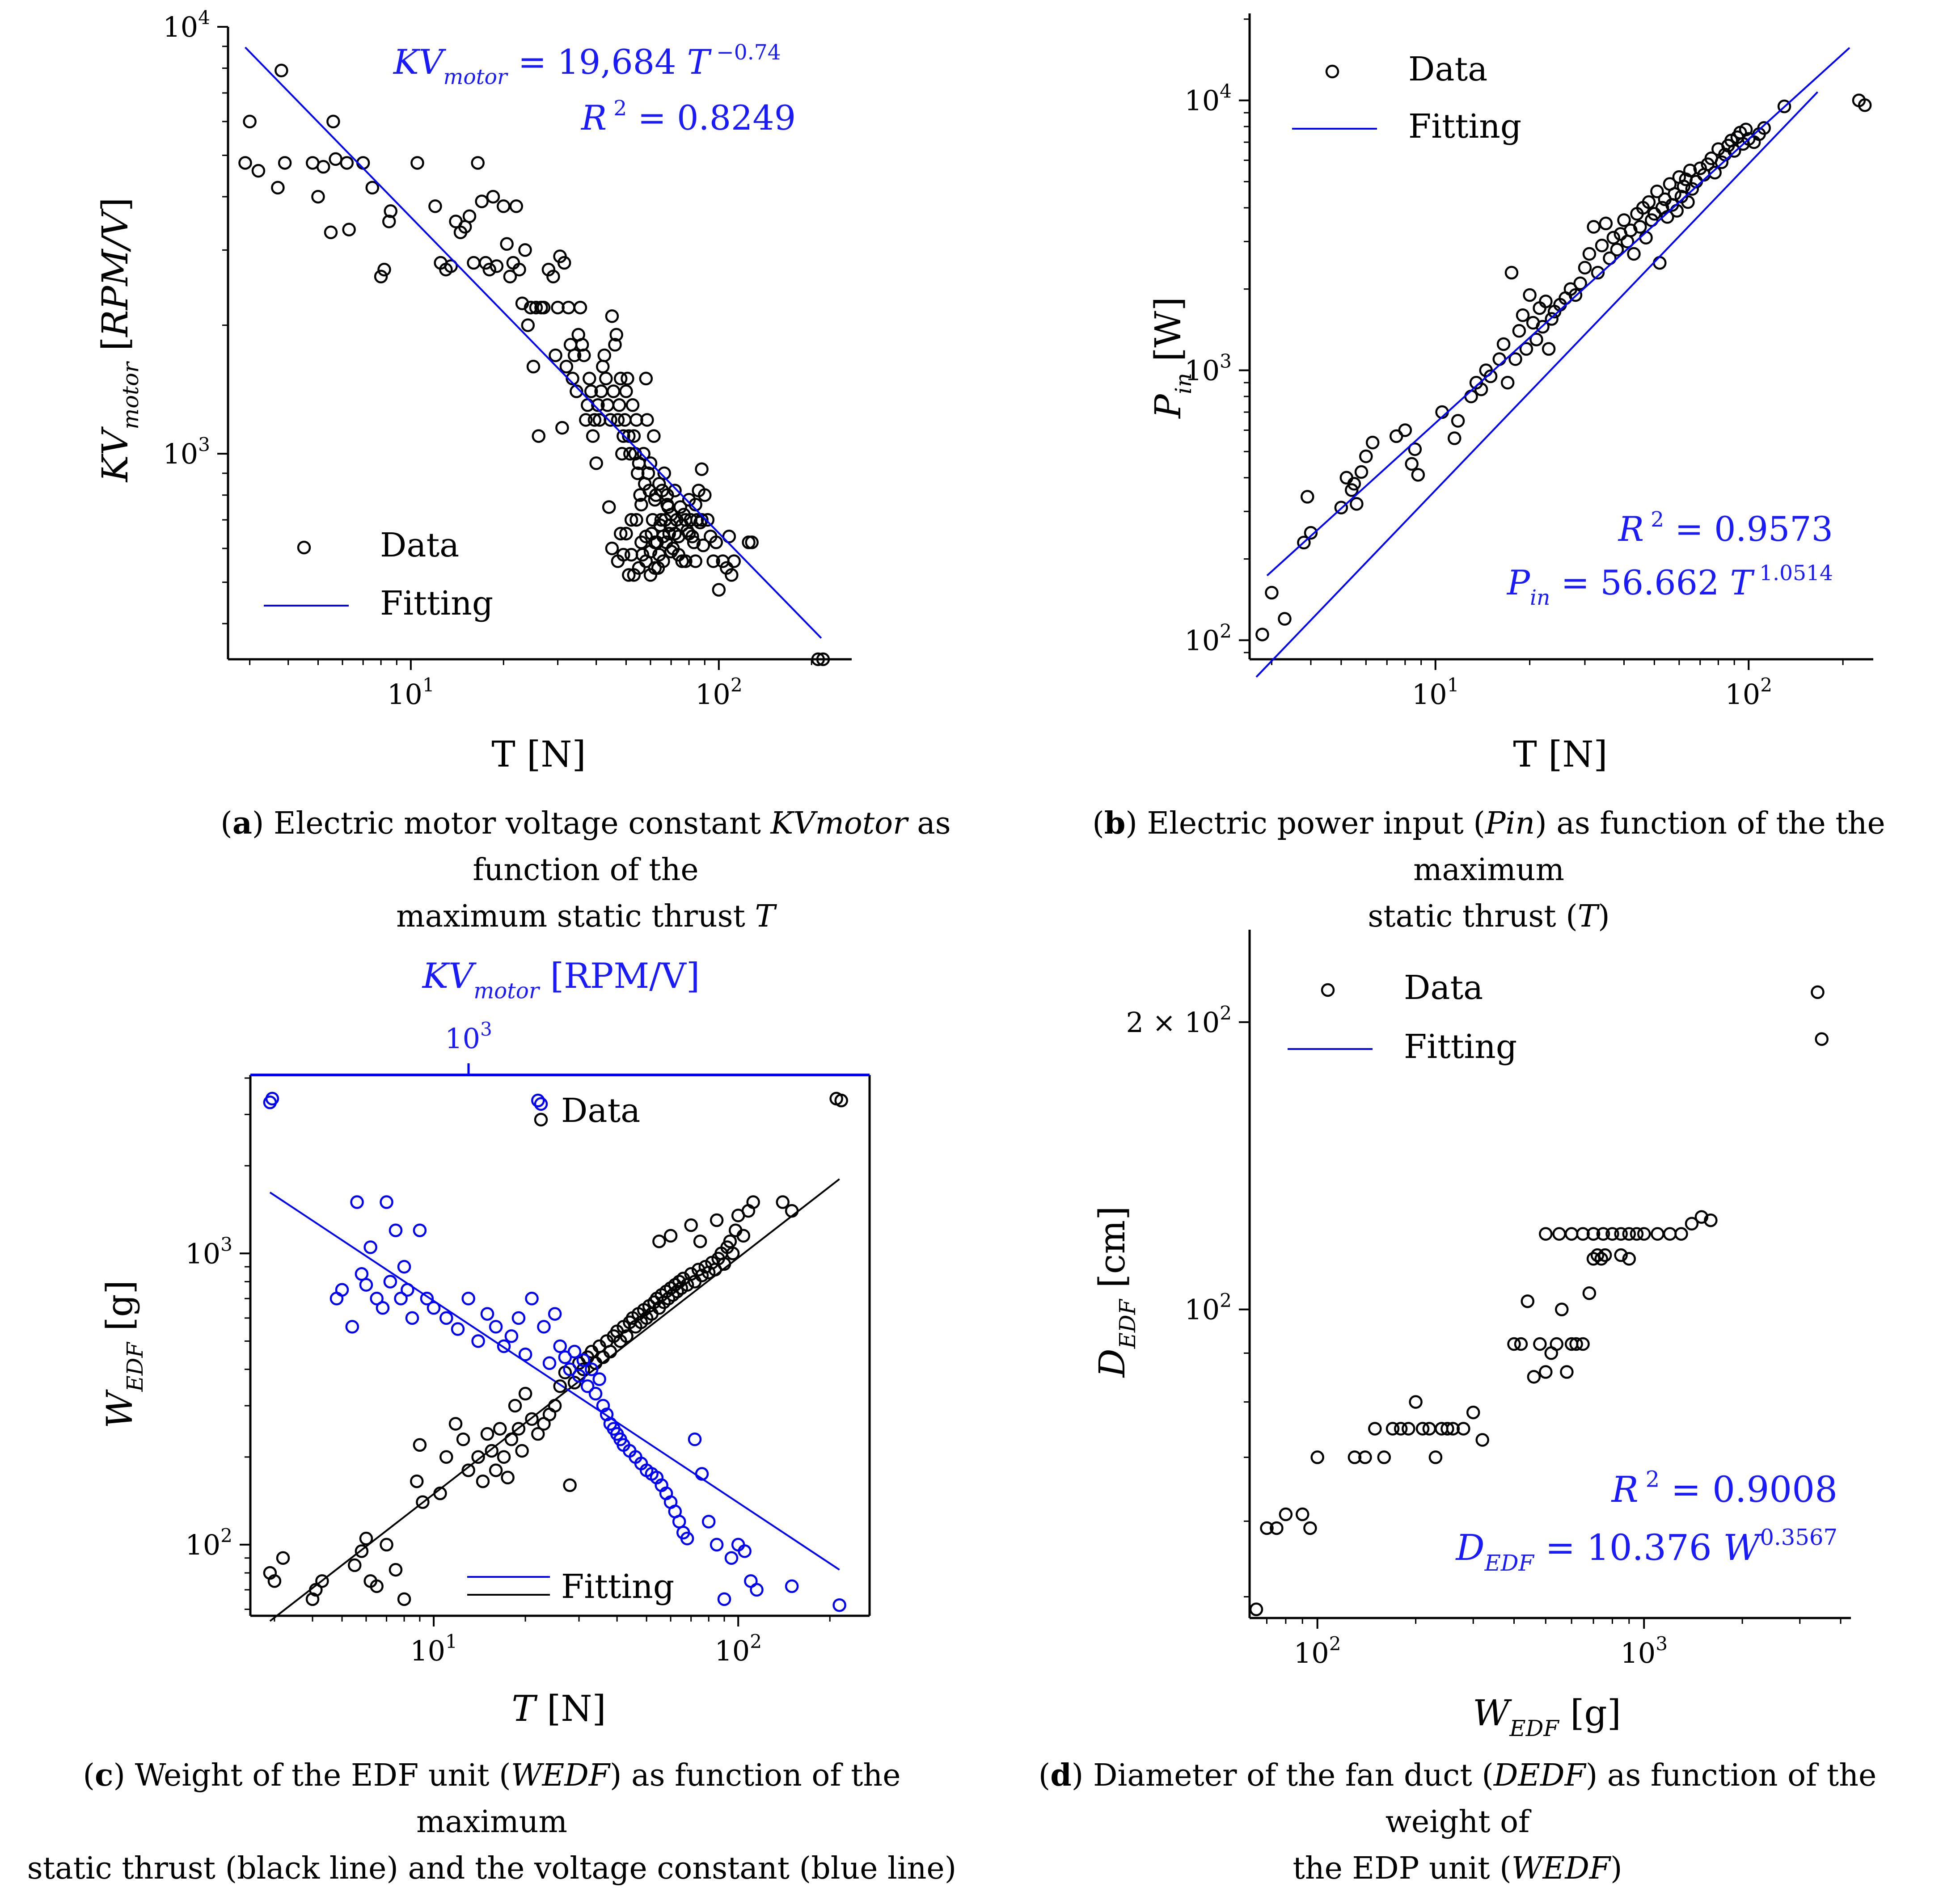 This screenshot has height=1892, width=1960. I want to click on x-tick-label: 10¹, so click(411, 692).